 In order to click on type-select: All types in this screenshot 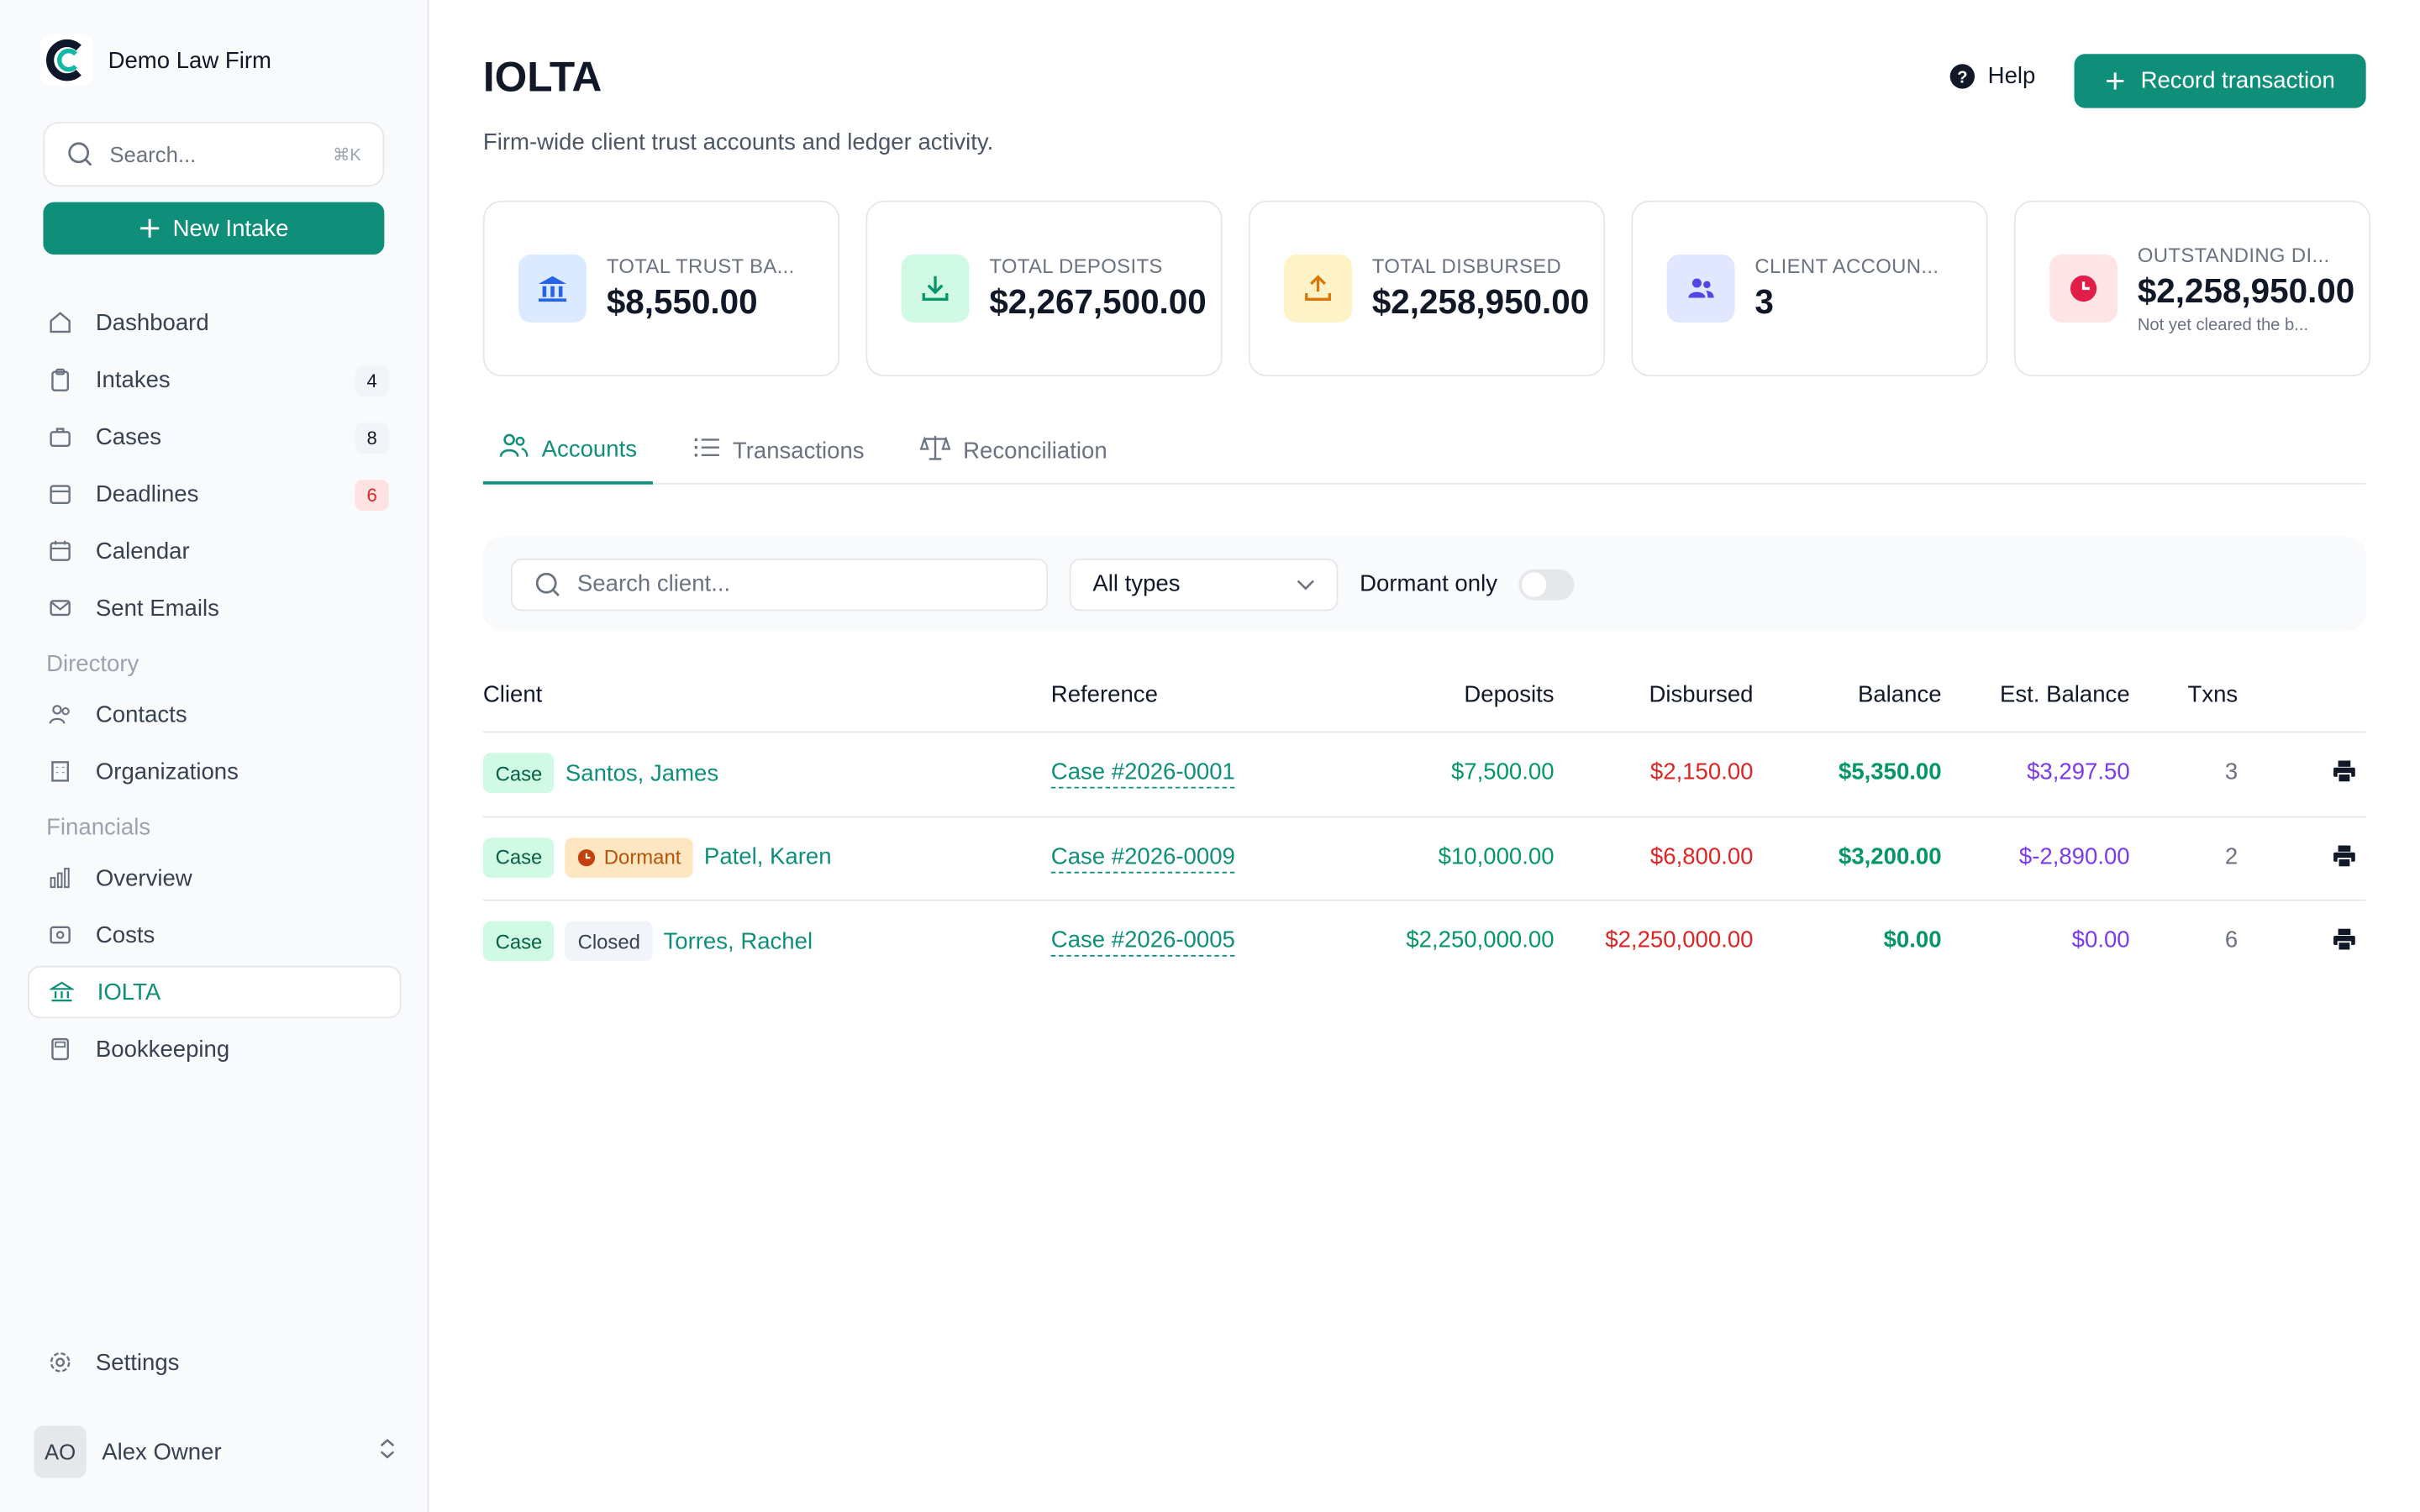, I will do `click(1204, 584)`.